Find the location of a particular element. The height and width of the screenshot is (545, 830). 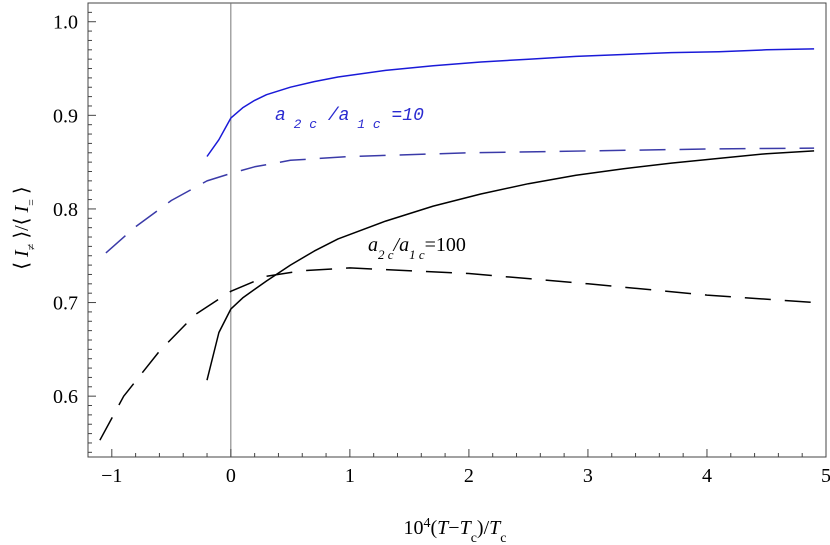

y-tick-label: 1.0 is located at coordinates (65, 23).